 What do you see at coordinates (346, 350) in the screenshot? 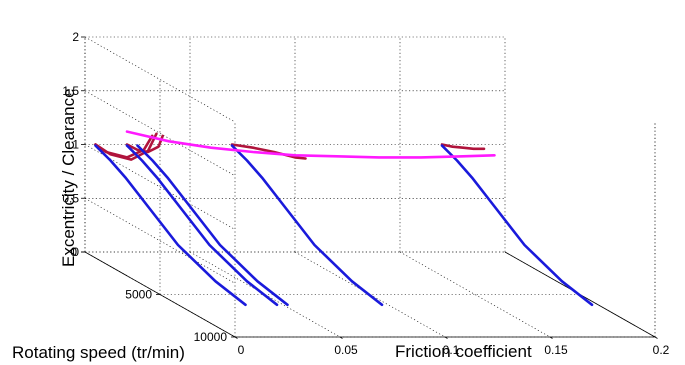
I see `x-tick-label: 0.05` at bounding box center [346, 350].